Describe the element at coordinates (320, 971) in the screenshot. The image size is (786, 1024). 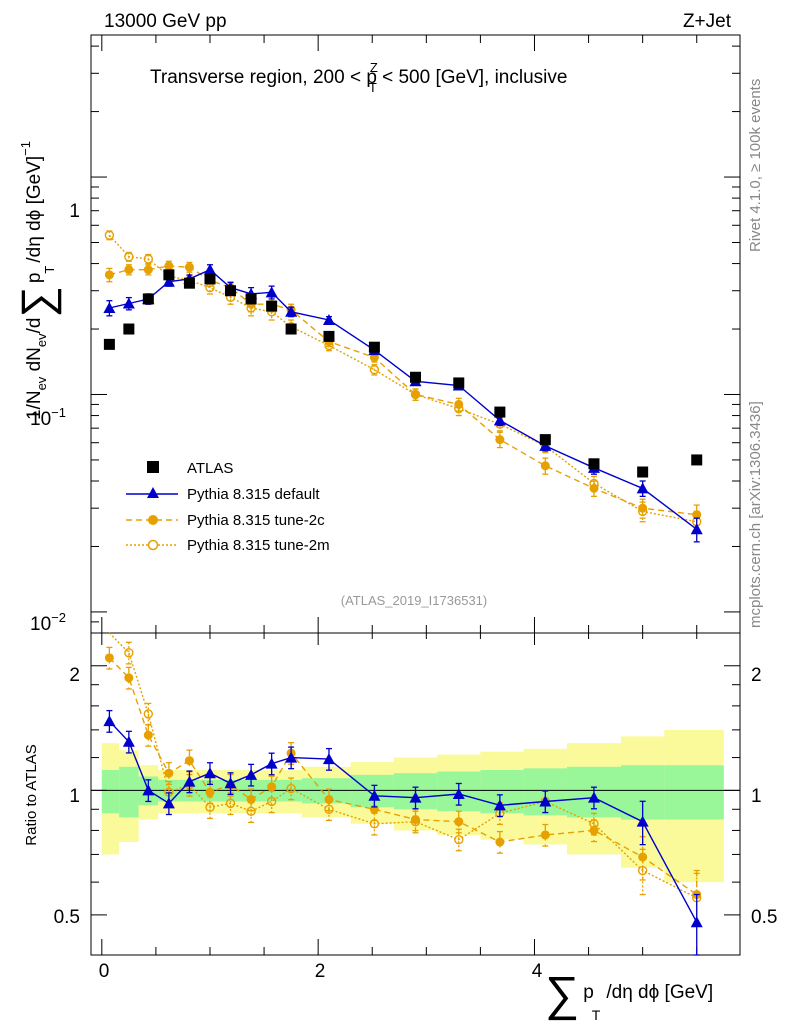
I see `x-tick-label-2: 2` at that location.